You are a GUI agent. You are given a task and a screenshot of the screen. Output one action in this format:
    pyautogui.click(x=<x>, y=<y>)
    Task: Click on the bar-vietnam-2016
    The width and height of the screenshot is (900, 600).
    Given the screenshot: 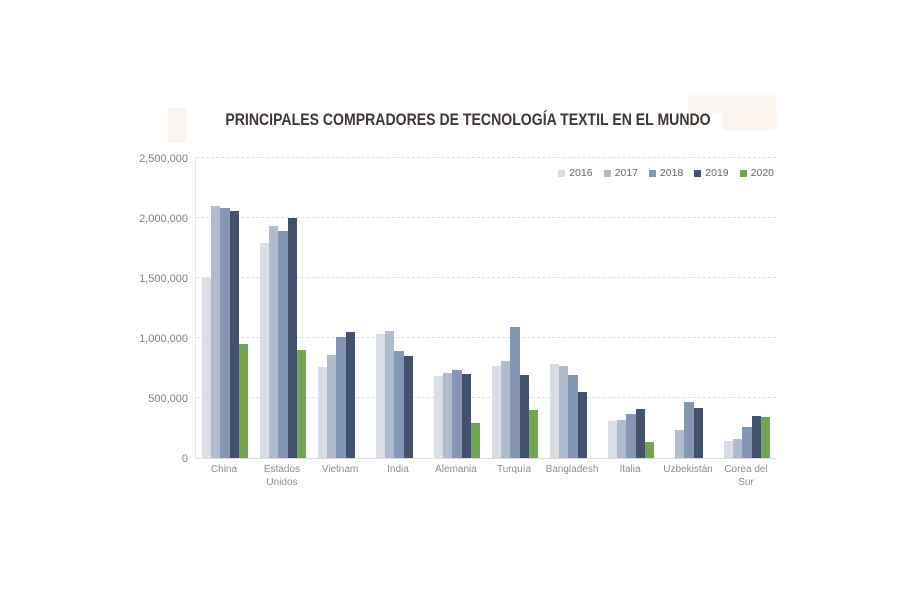 What is the action you would take?
    pyautogui.click(x=322, y=412)
    